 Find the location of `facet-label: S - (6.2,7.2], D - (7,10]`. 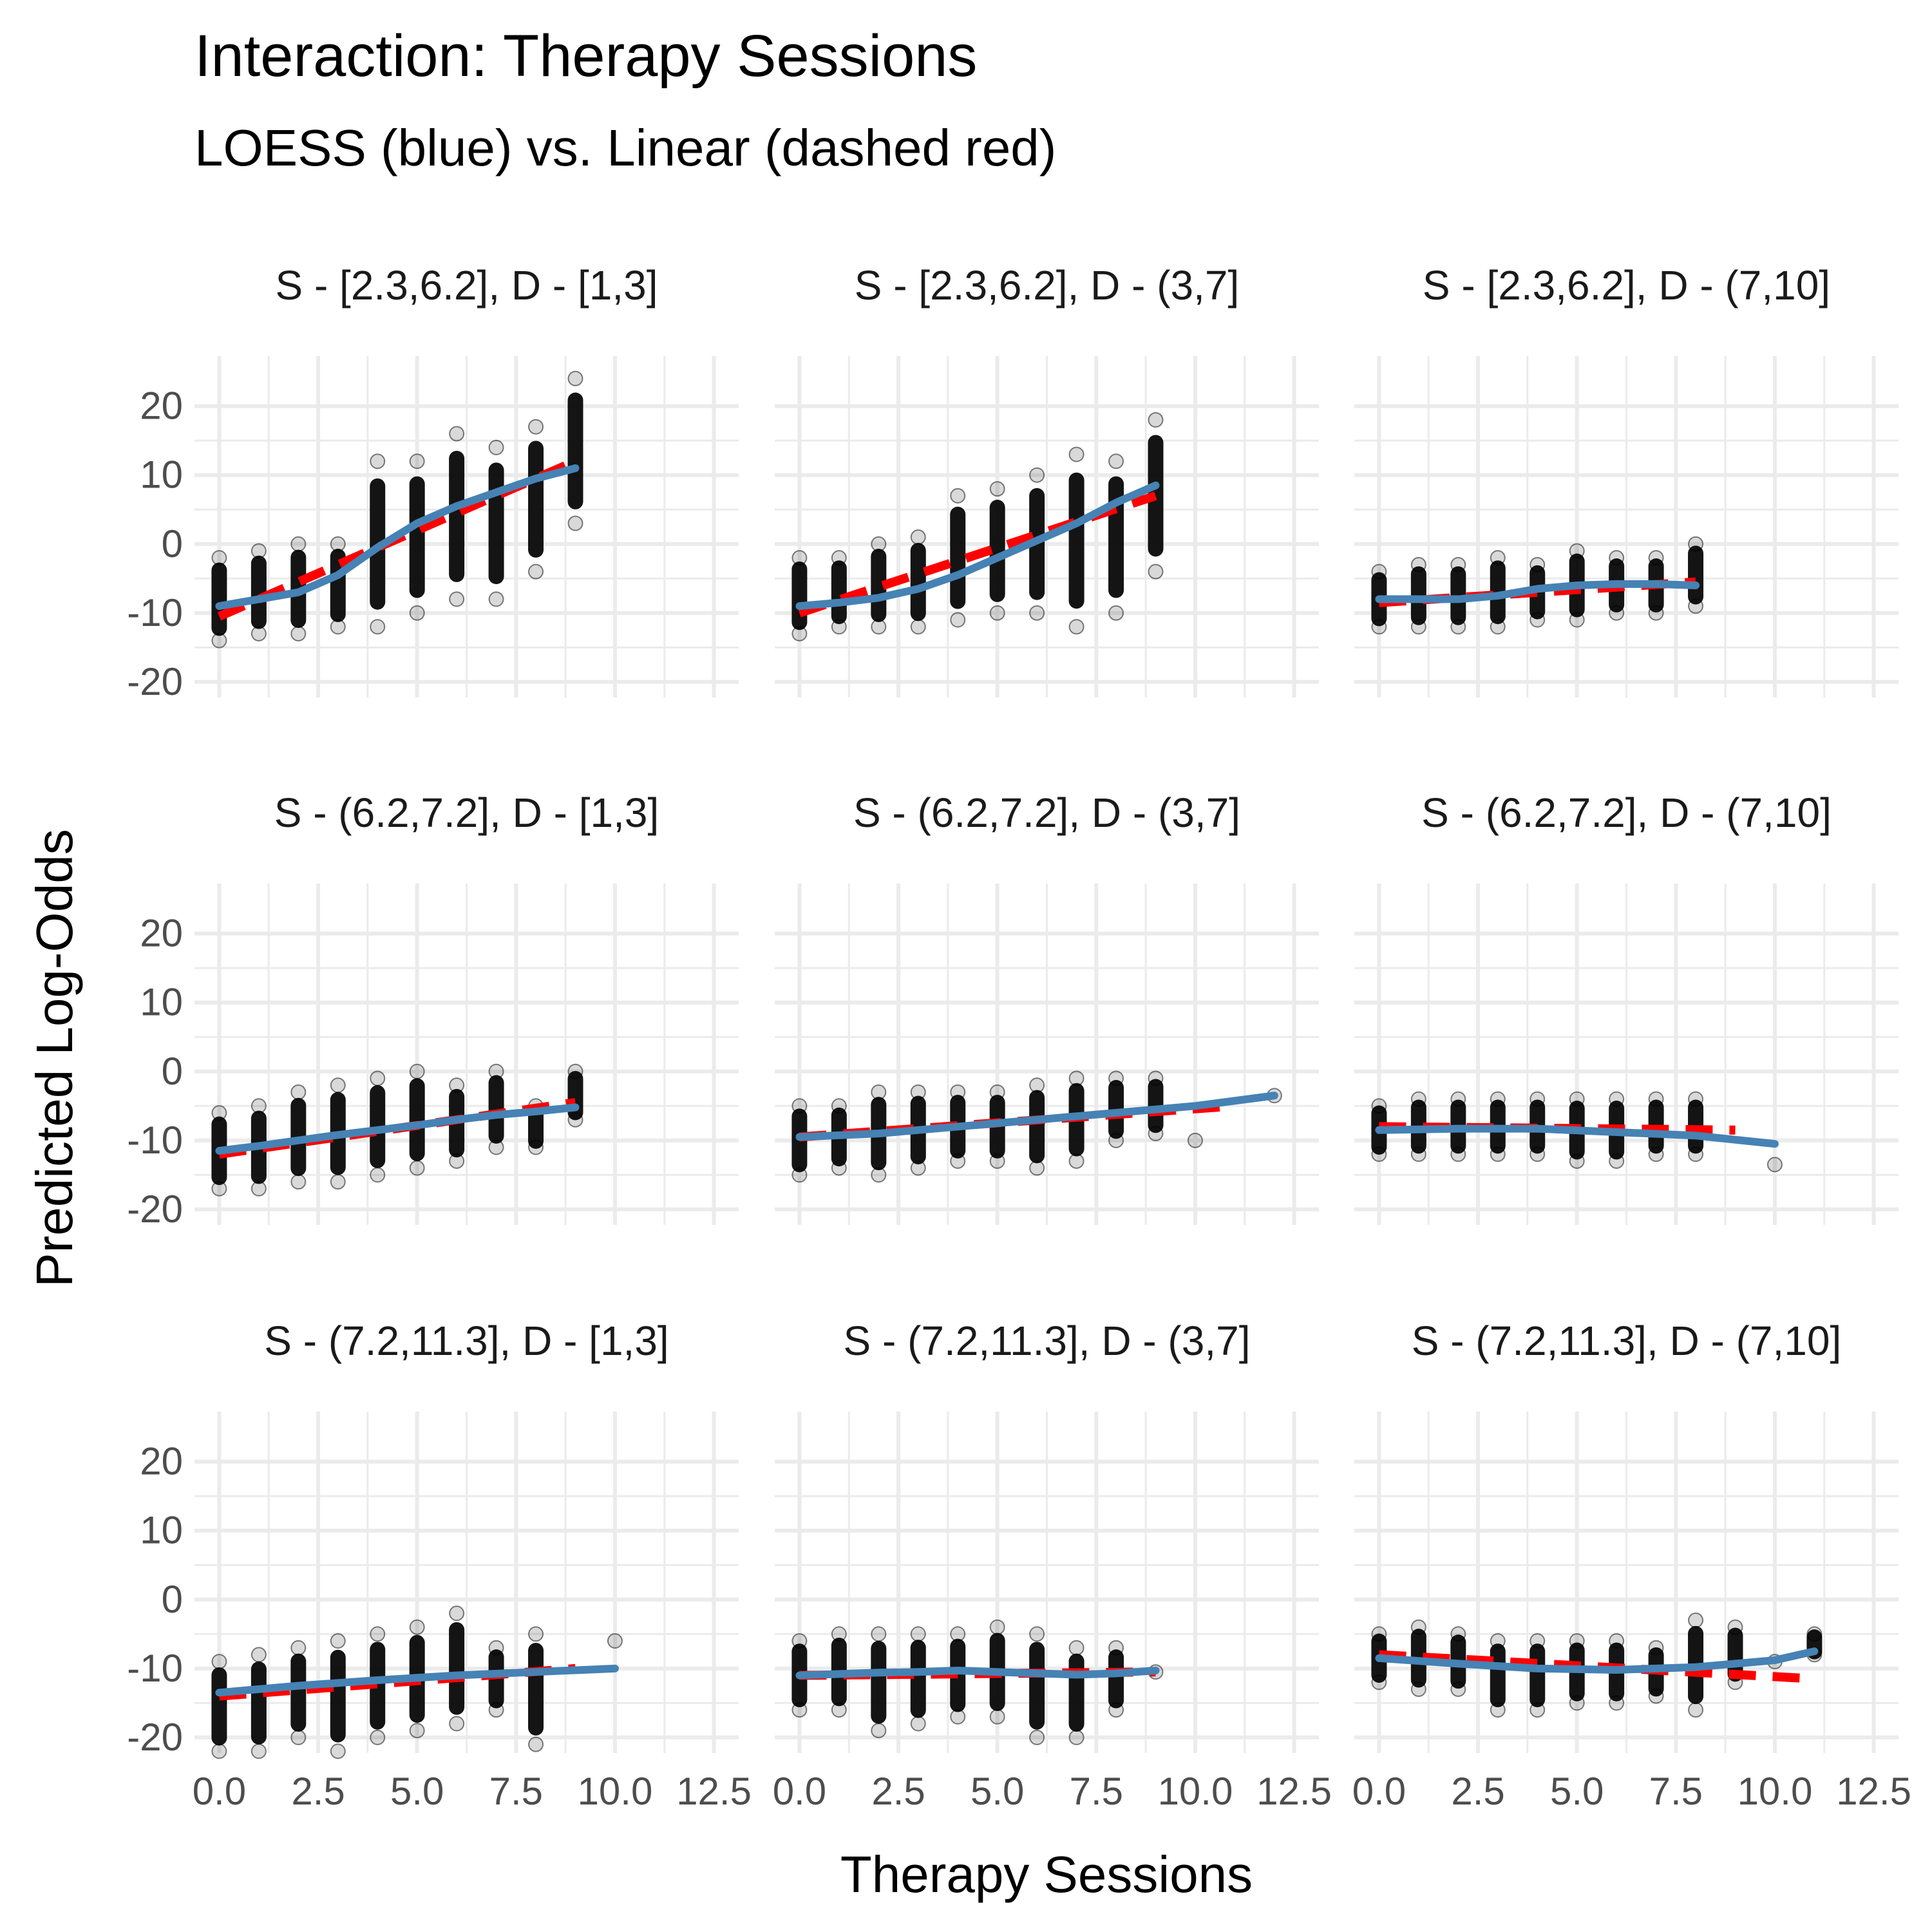

facet-label: S - (6.2,7.2], D - (7,10] is located at coordinates (1626, 813).